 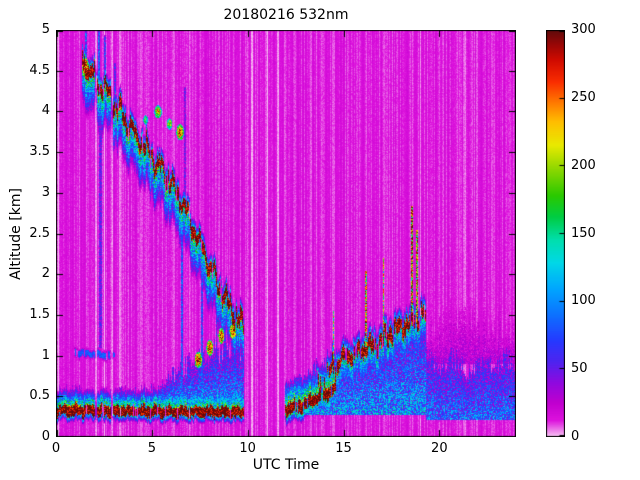 What do you see at coordinates (39, 152) in the screenshot?
I see `y-tick-label: 3.5` at bounding box center [39, 152].